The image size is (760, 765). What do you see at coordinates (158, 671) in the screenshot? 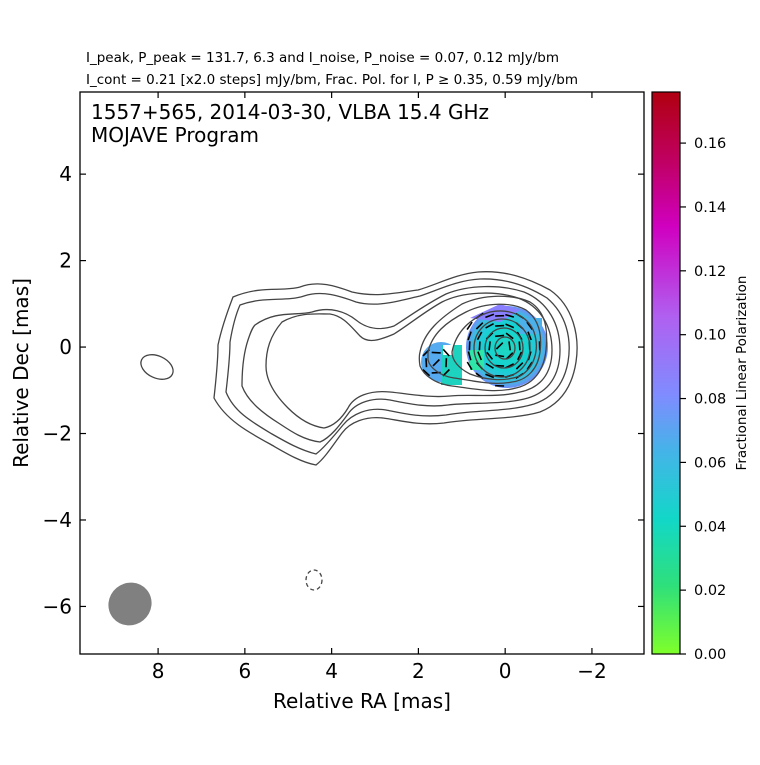
I see `x-tick-label: 8` at bounding box center [158, 671].